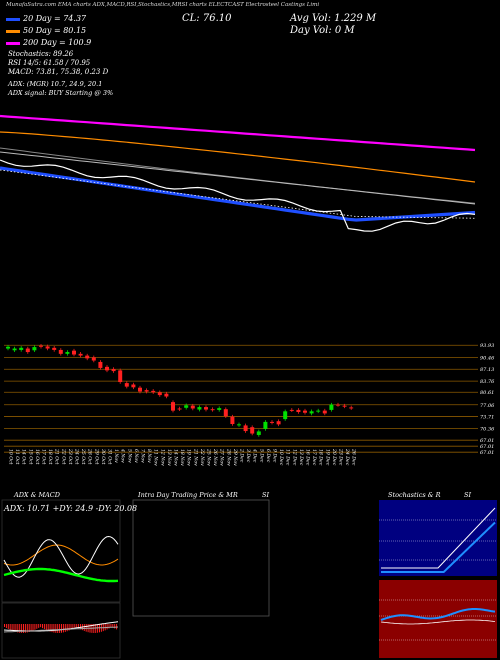  Describe the element at coordinates (182, 457) in the screenshot. I see `date-tick-label: 18 Nov` at that location.